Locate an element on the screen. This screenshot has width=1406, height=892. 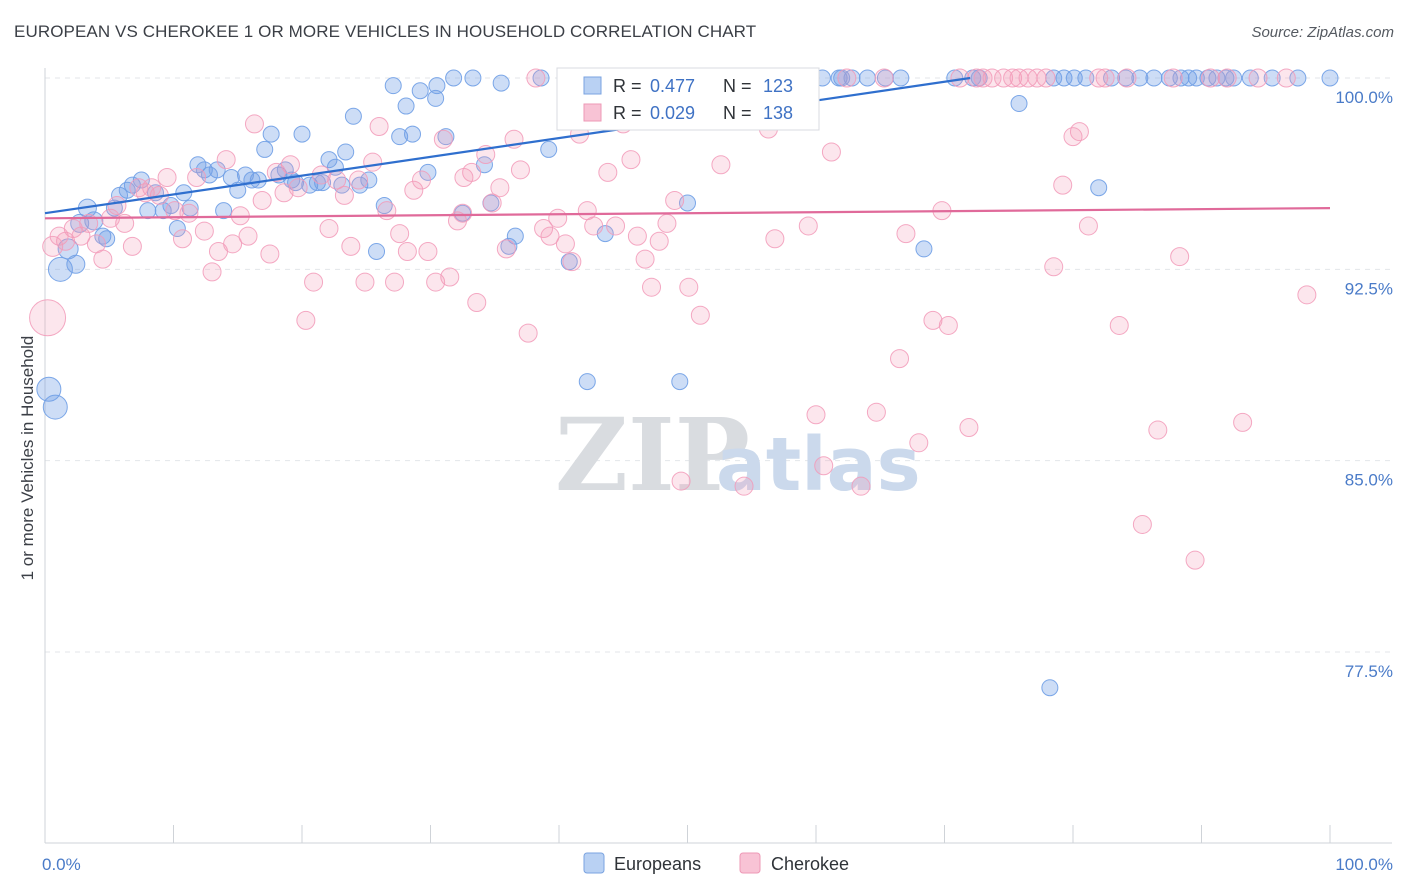
legend-cherokee-swatch is located at coordinates (750, 863).